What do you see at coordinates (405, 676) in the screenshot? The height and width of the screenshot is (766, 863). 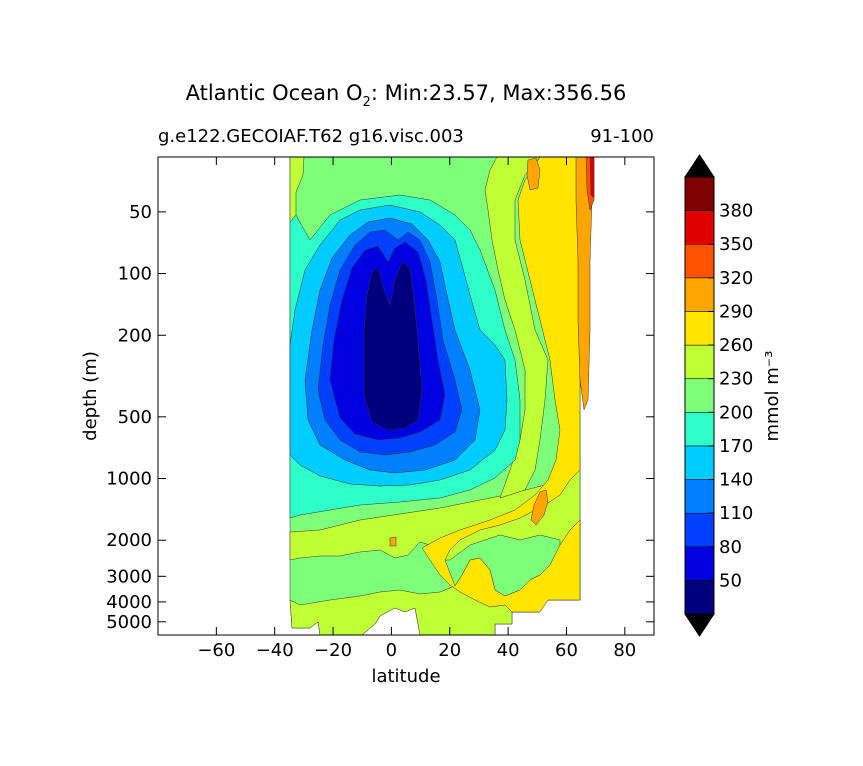 I see `x-axis-label: latitude` at bounding box center [405, 676].